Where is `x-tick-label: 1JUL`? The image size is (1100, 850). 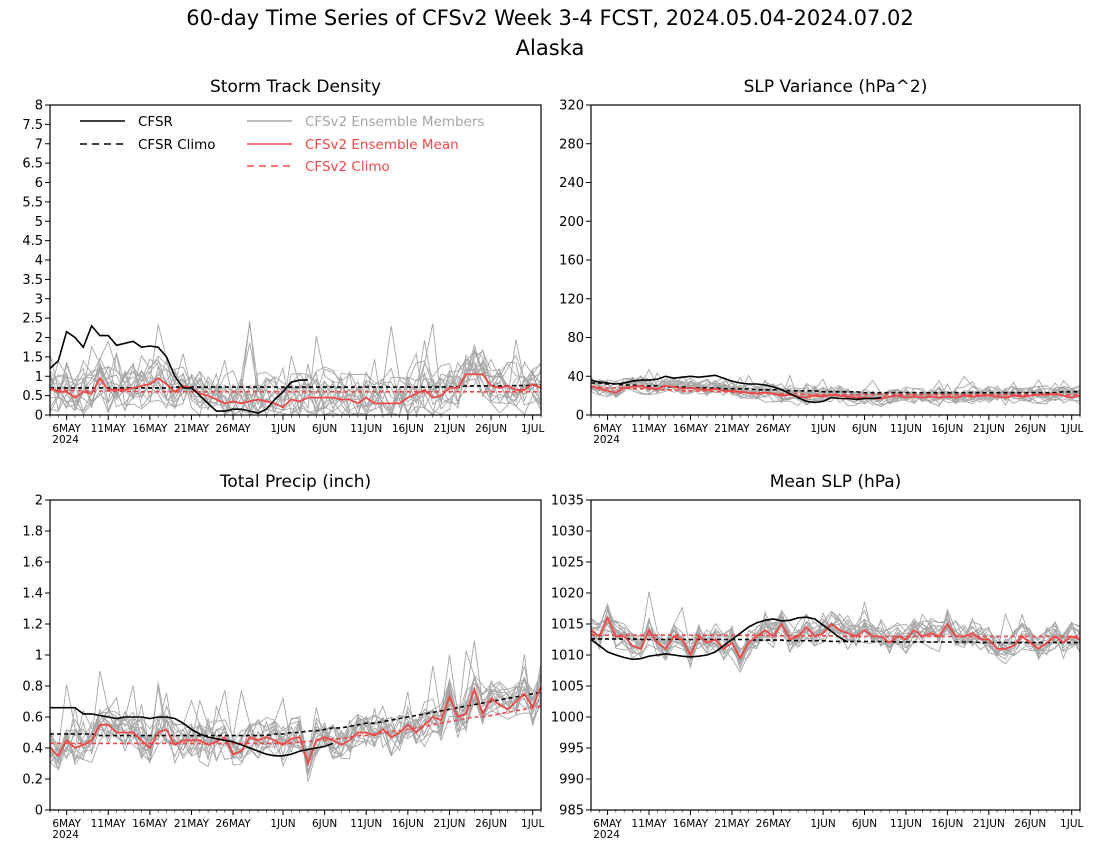
x-tick-label: 1JUL is located at coordinates (532, 429).